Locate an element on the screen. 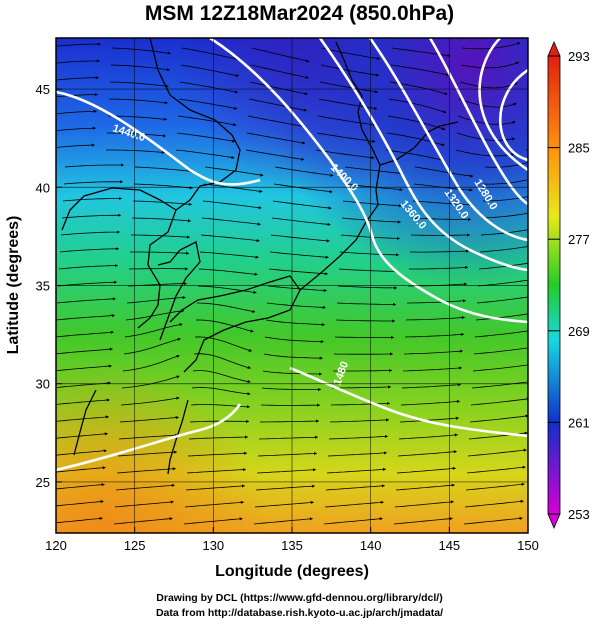 The width and height of the screenshot is (599, 625). x-tick-label: 140 is located at coordinates (371, 545).